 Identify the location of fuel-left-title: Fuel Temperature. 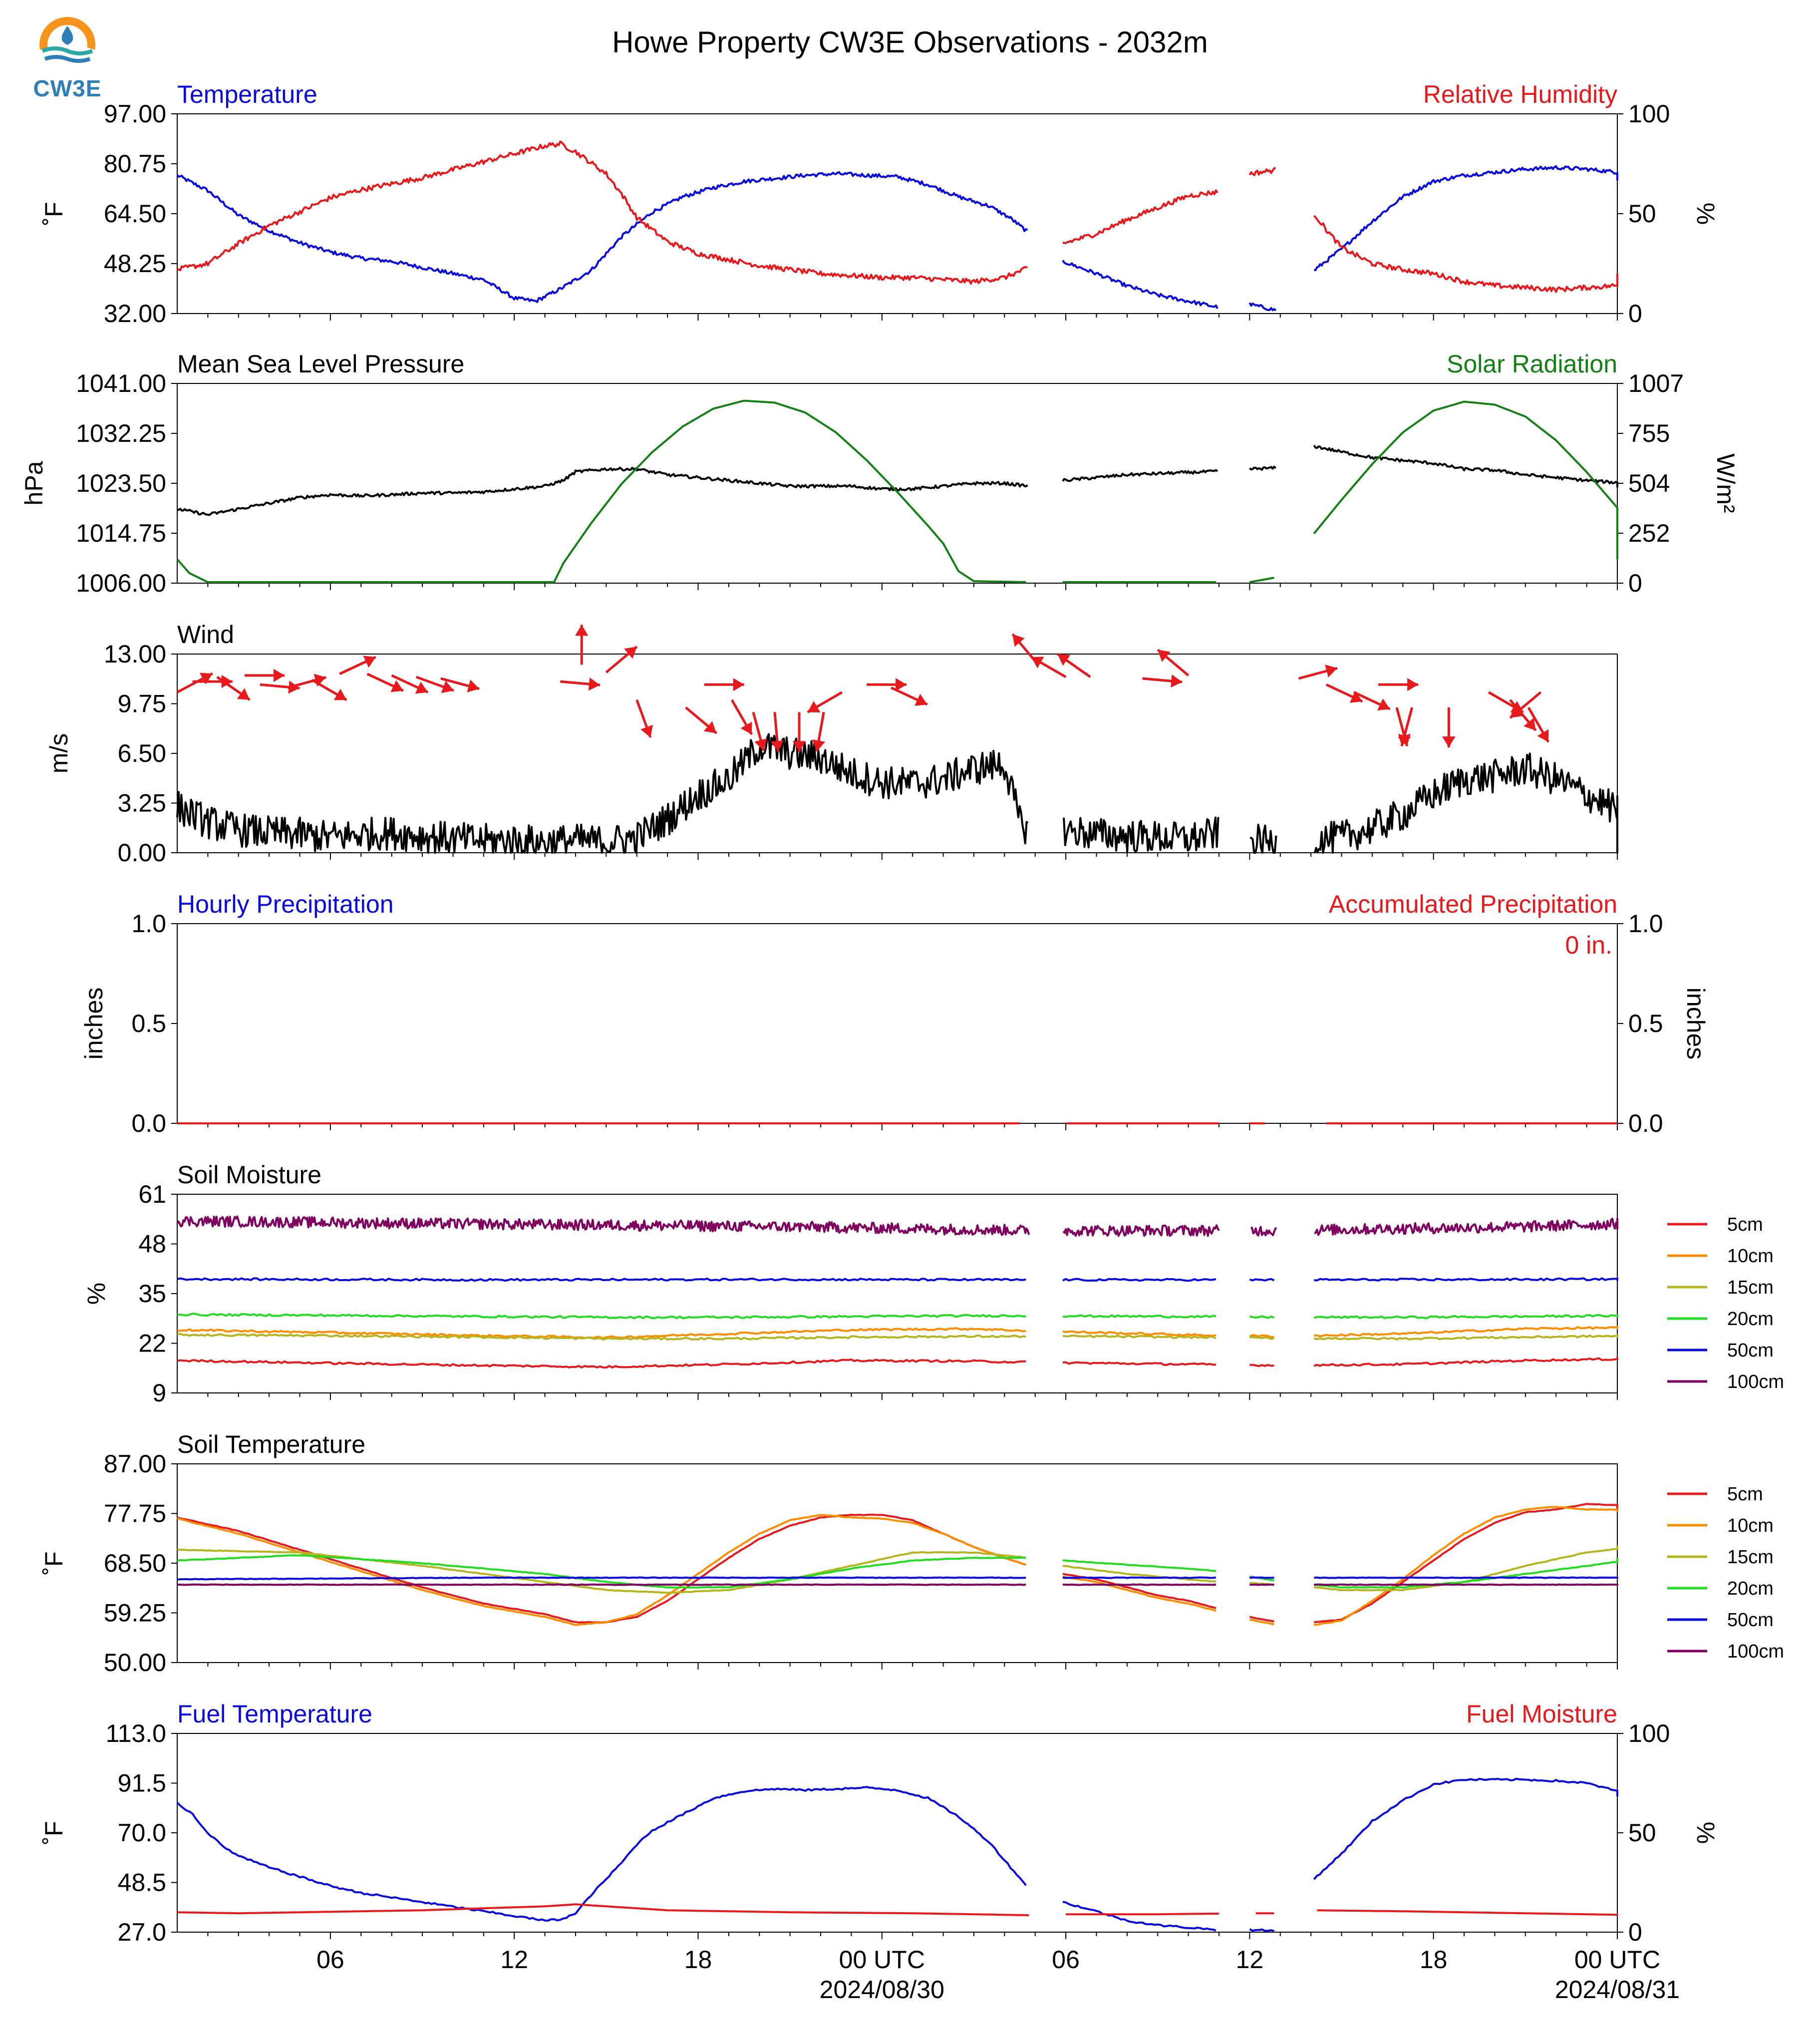
(274, 1714).